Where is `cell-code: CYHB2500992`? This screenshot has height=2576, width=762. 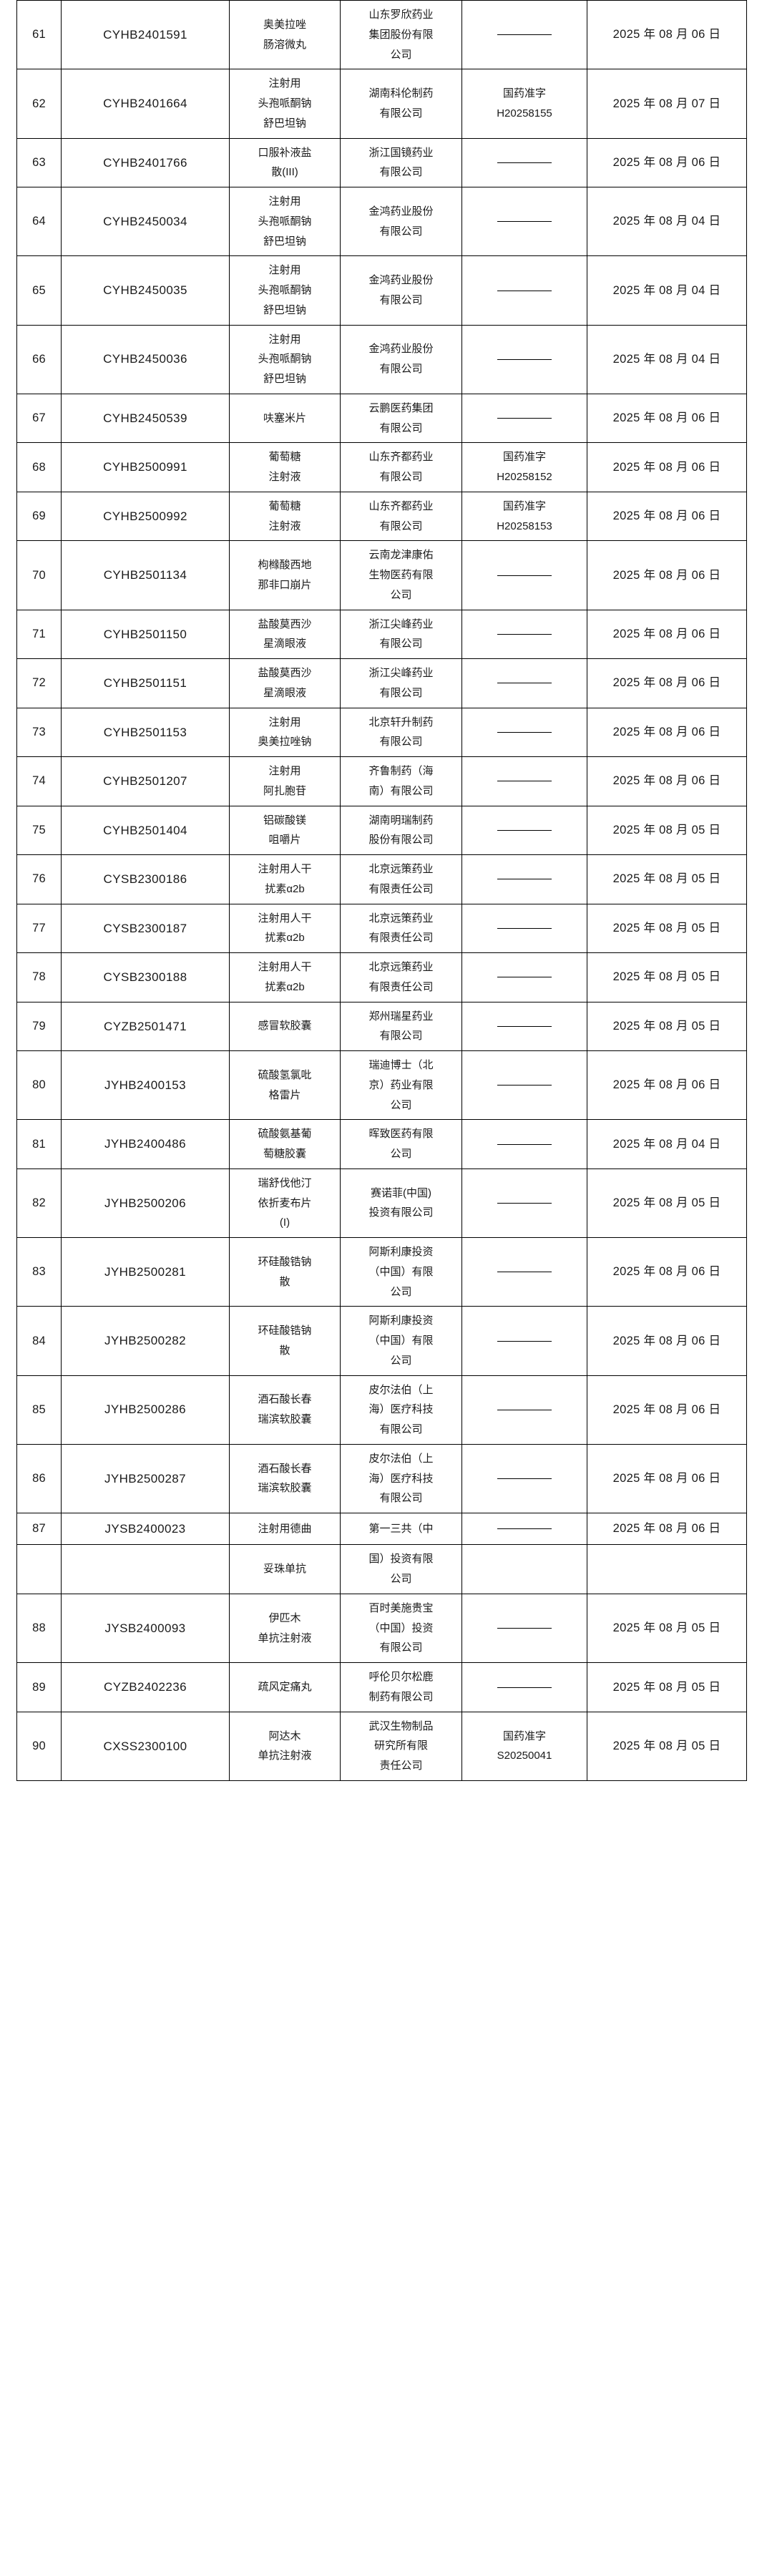 cell-code: CYHB2500992 is located at coordinates (145, 516).